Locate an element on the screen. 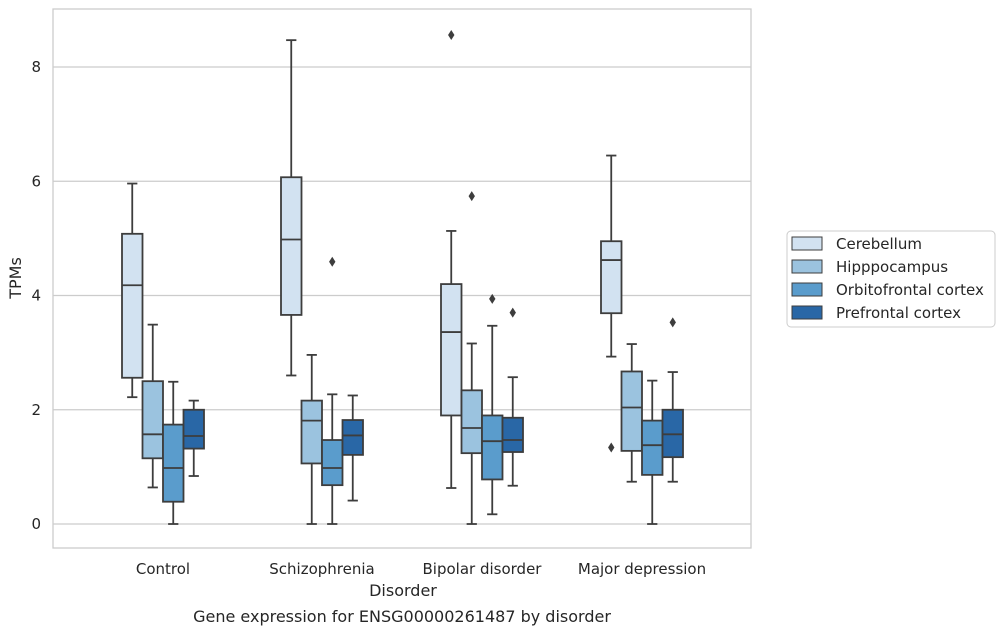 Image resolution: width=1003 pixels, height=634 pixels. legend-frame is located at coordinates (891, 279).